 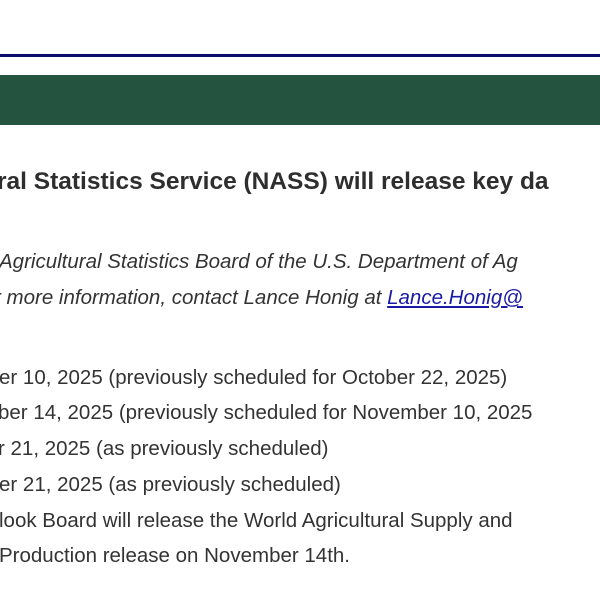 I want to click on contact-email-link: Lance.Honig@, so click(x=455, y=297).